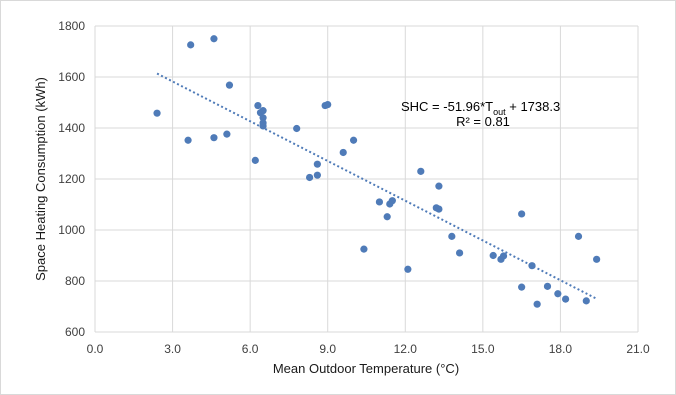  What do you see at coordinates (71, 26) in the screenshot?
I see `y-tick-label: 1800` at bounding box center [71, 26].